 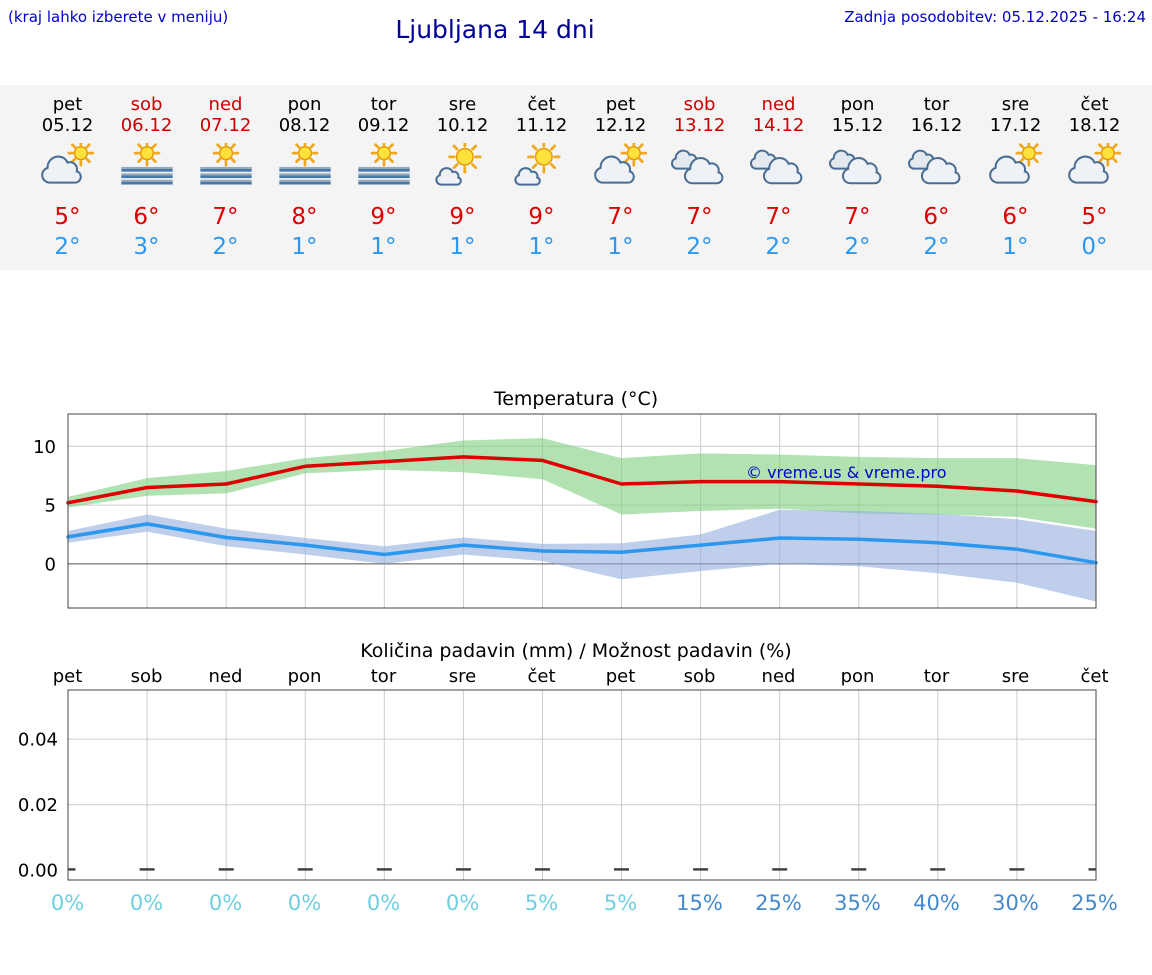 What do you see at coordinates (495, 29) in the screenshot?
I see `page-title: Ljubljana 14 dni` at bounding box center [495, 29].